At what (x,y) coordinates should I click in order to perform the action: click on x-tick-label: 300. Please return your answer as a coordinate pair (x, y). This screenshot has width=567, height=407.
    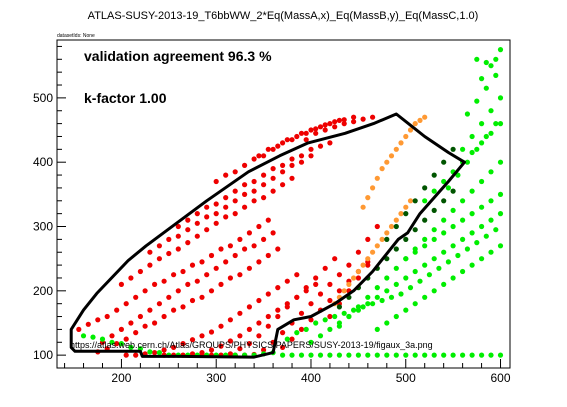
    Looking at the image, I should click on (216, 378).